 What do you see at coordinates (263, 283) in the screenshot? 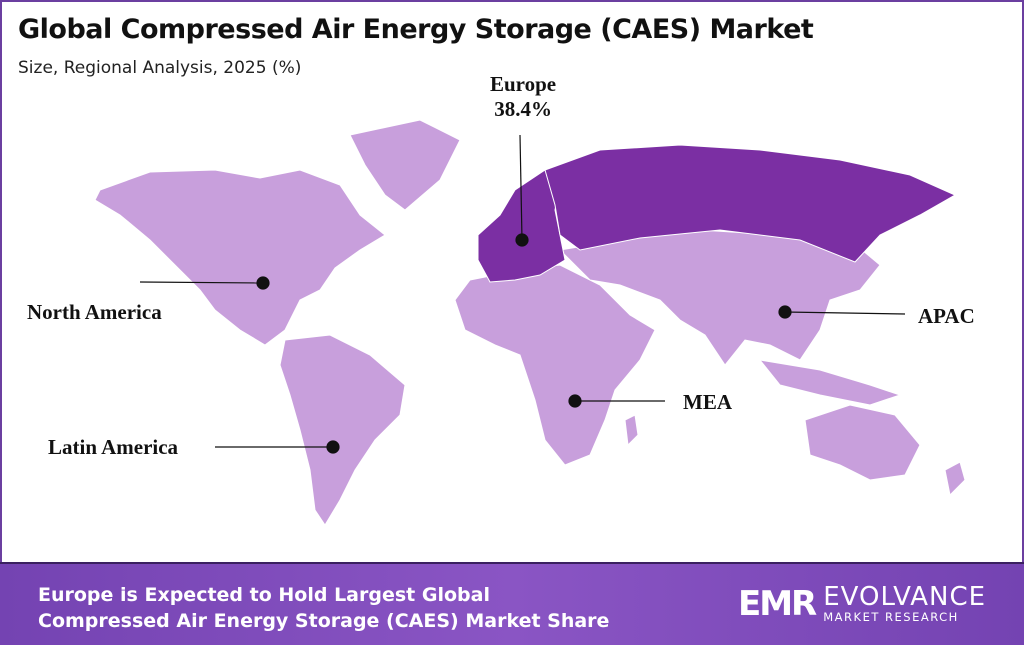
I see `marker-north-america` at bounding box center [263, 283].